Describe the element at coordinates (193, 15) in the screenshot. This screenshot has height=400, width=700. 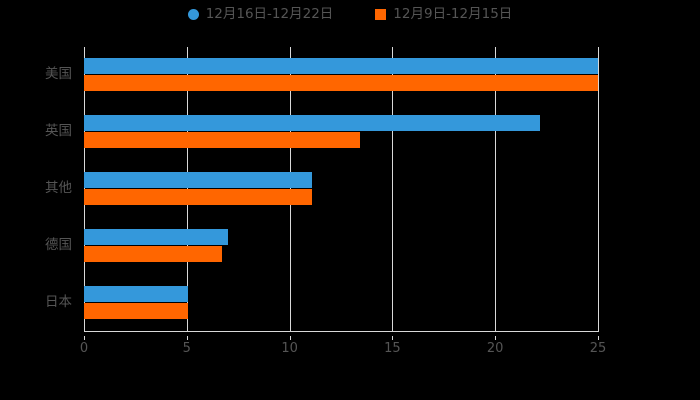
I see `circle-marker-icon` at that location.